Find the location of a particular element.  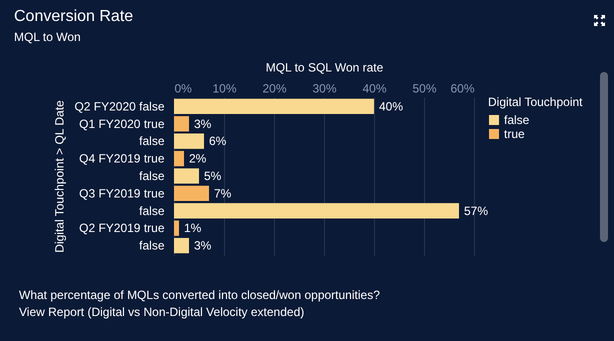

x-tick-label: 40% is located at coordinates (374, 89).